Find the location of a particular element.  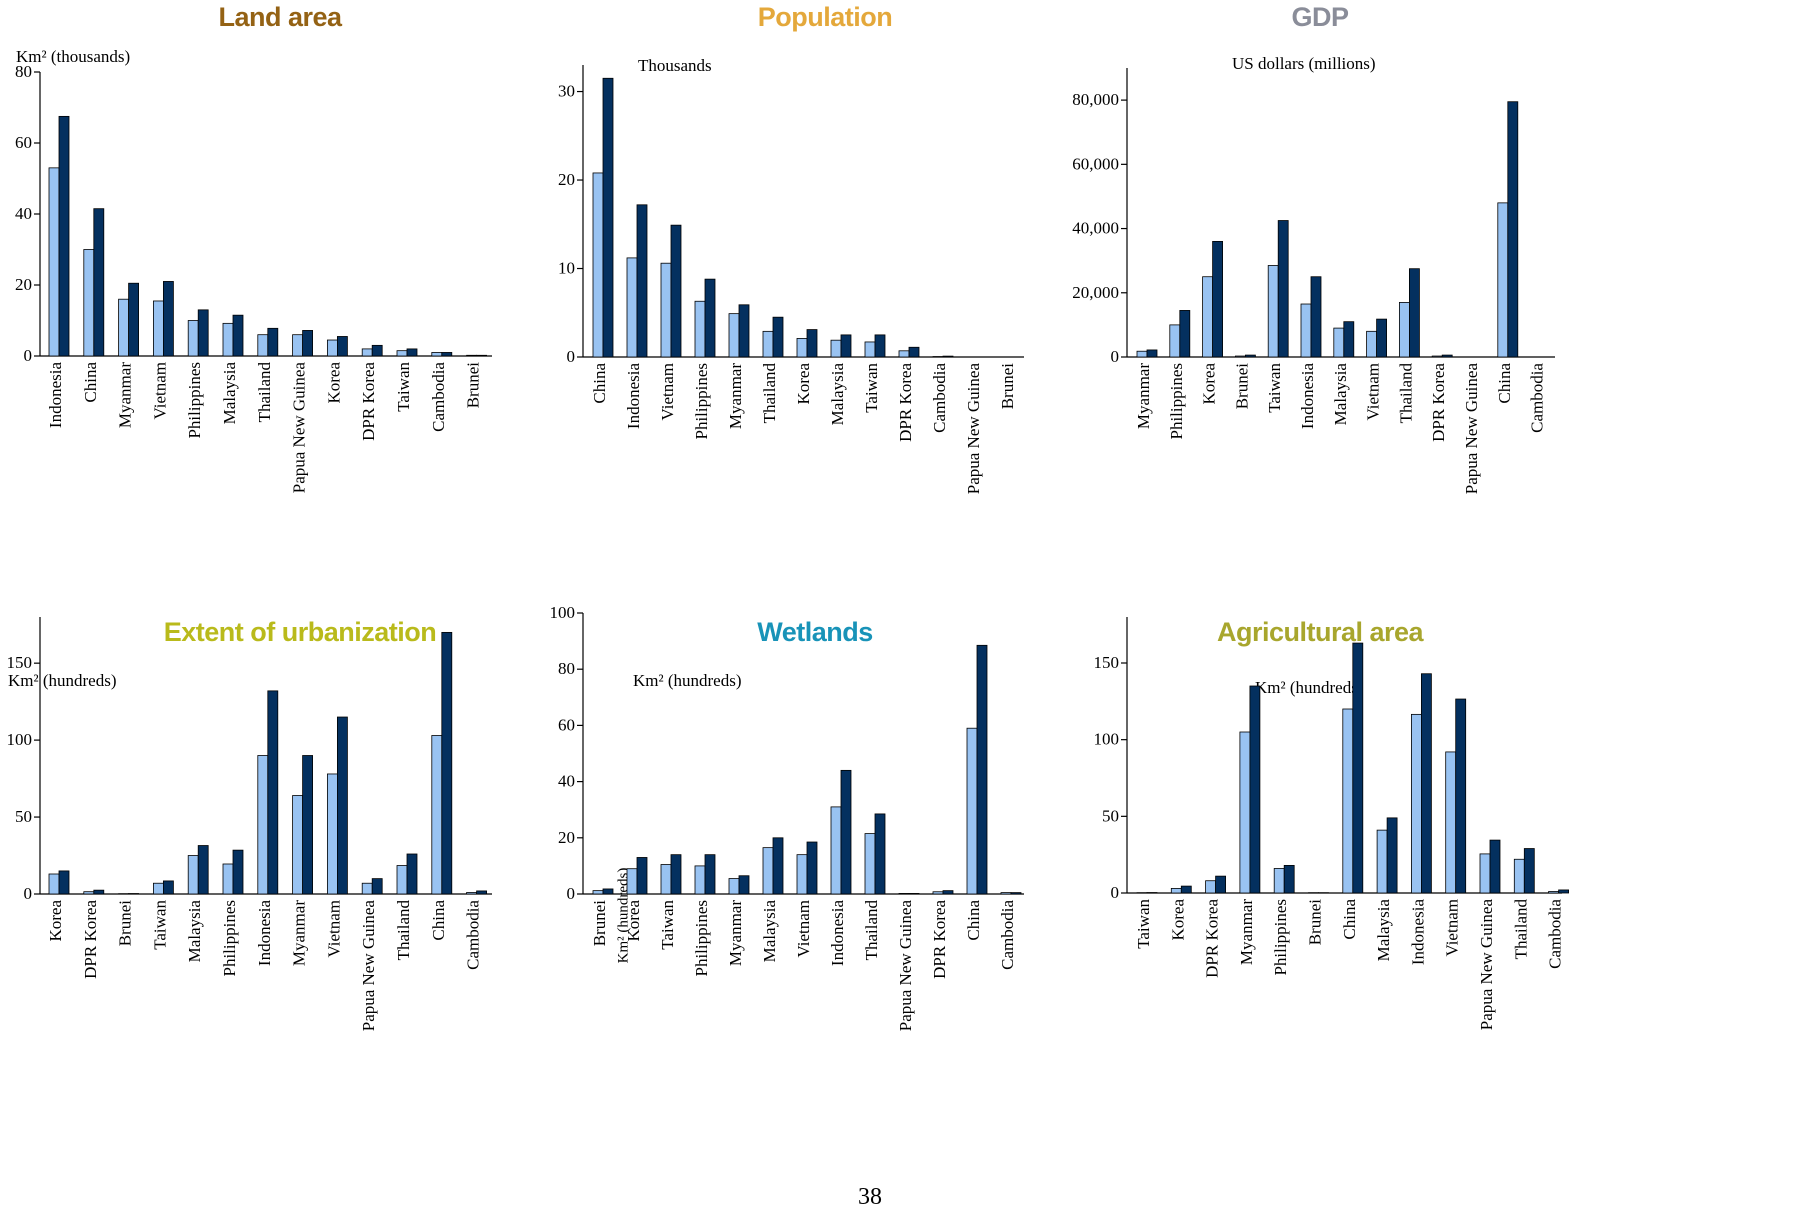

x-tick-label: China is located at coordinates (599, 383).